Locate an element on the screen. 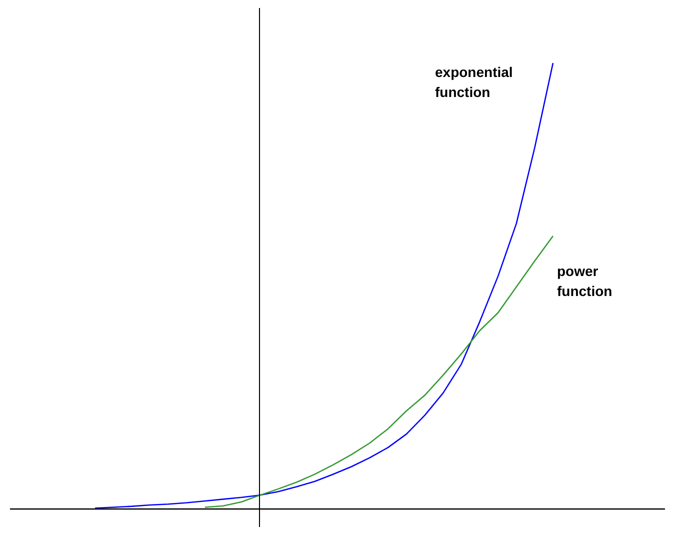 This screenshot has height=535, width=675. series-label: power function is located at coordinates (584, 281).